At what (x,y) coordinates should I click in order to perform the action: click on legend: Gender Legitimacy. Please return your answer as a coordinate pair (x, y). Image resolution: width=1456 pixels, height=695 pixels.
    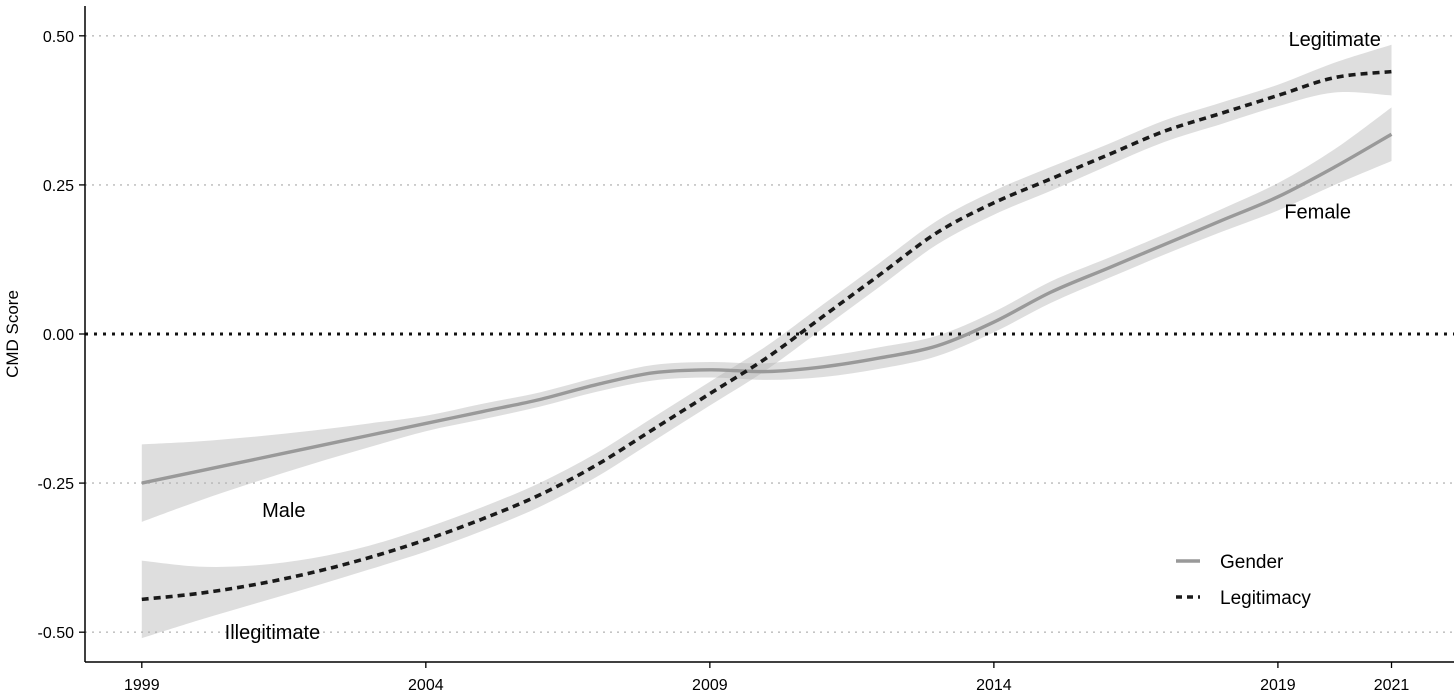
    Looking at the image, I should click on (1243, 580).